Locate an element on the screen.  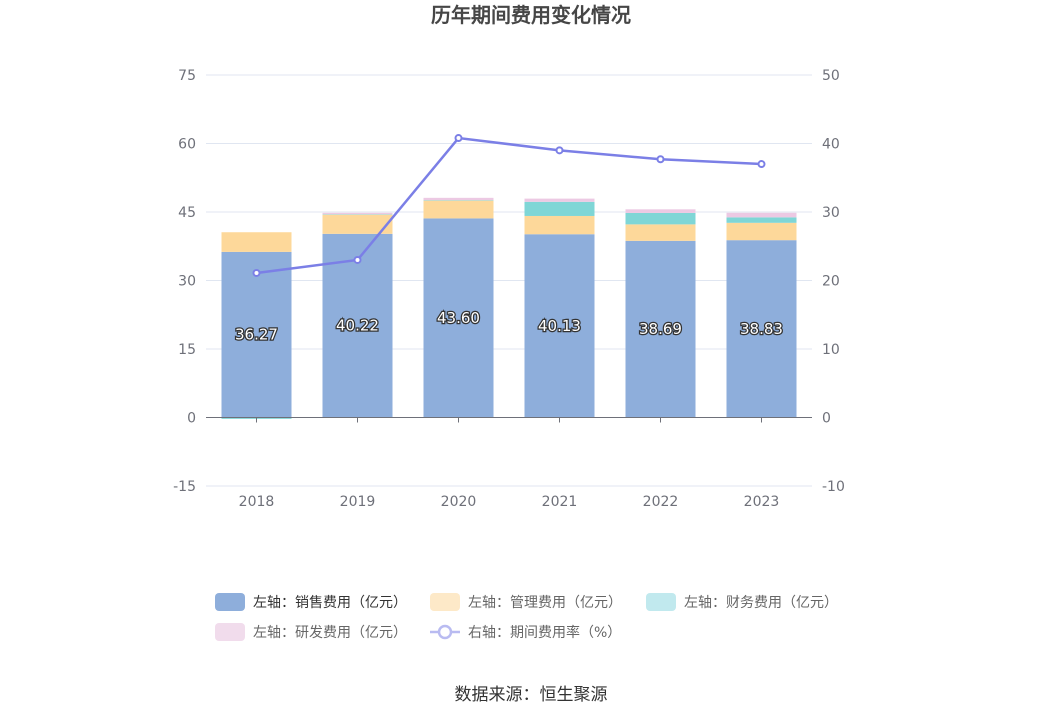
legend-item: 左轴：销售费用（亿元） is located at coordinates (311, 602).